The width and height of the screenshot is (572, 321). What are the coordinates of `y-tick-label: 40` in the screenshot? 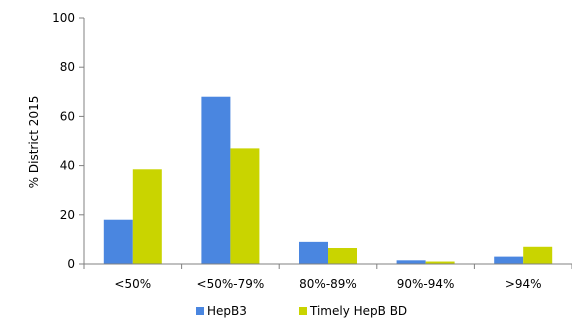 It's located at (67, 166).